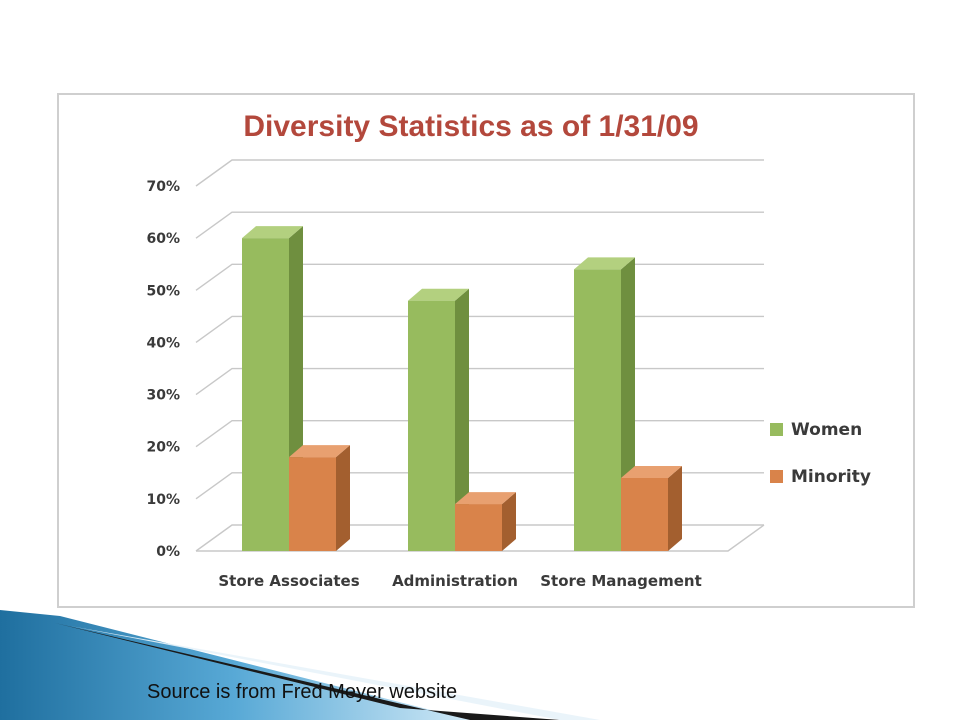 The height and width of the screenshot is (720, 960). I want to click on floor-edge, so click(480, 538).